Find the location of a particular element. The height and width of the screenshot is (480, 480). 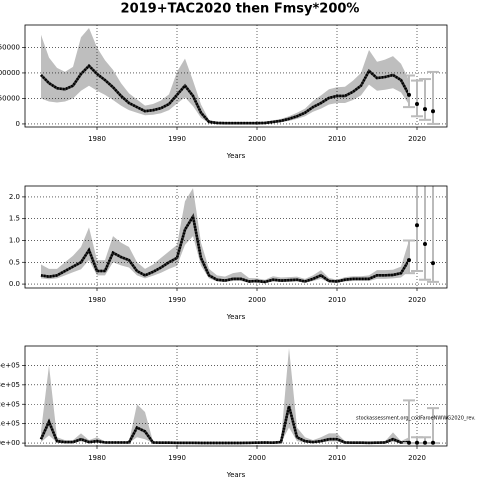

y-tick-label: 4e+05 is located at coordinates (10, 365).